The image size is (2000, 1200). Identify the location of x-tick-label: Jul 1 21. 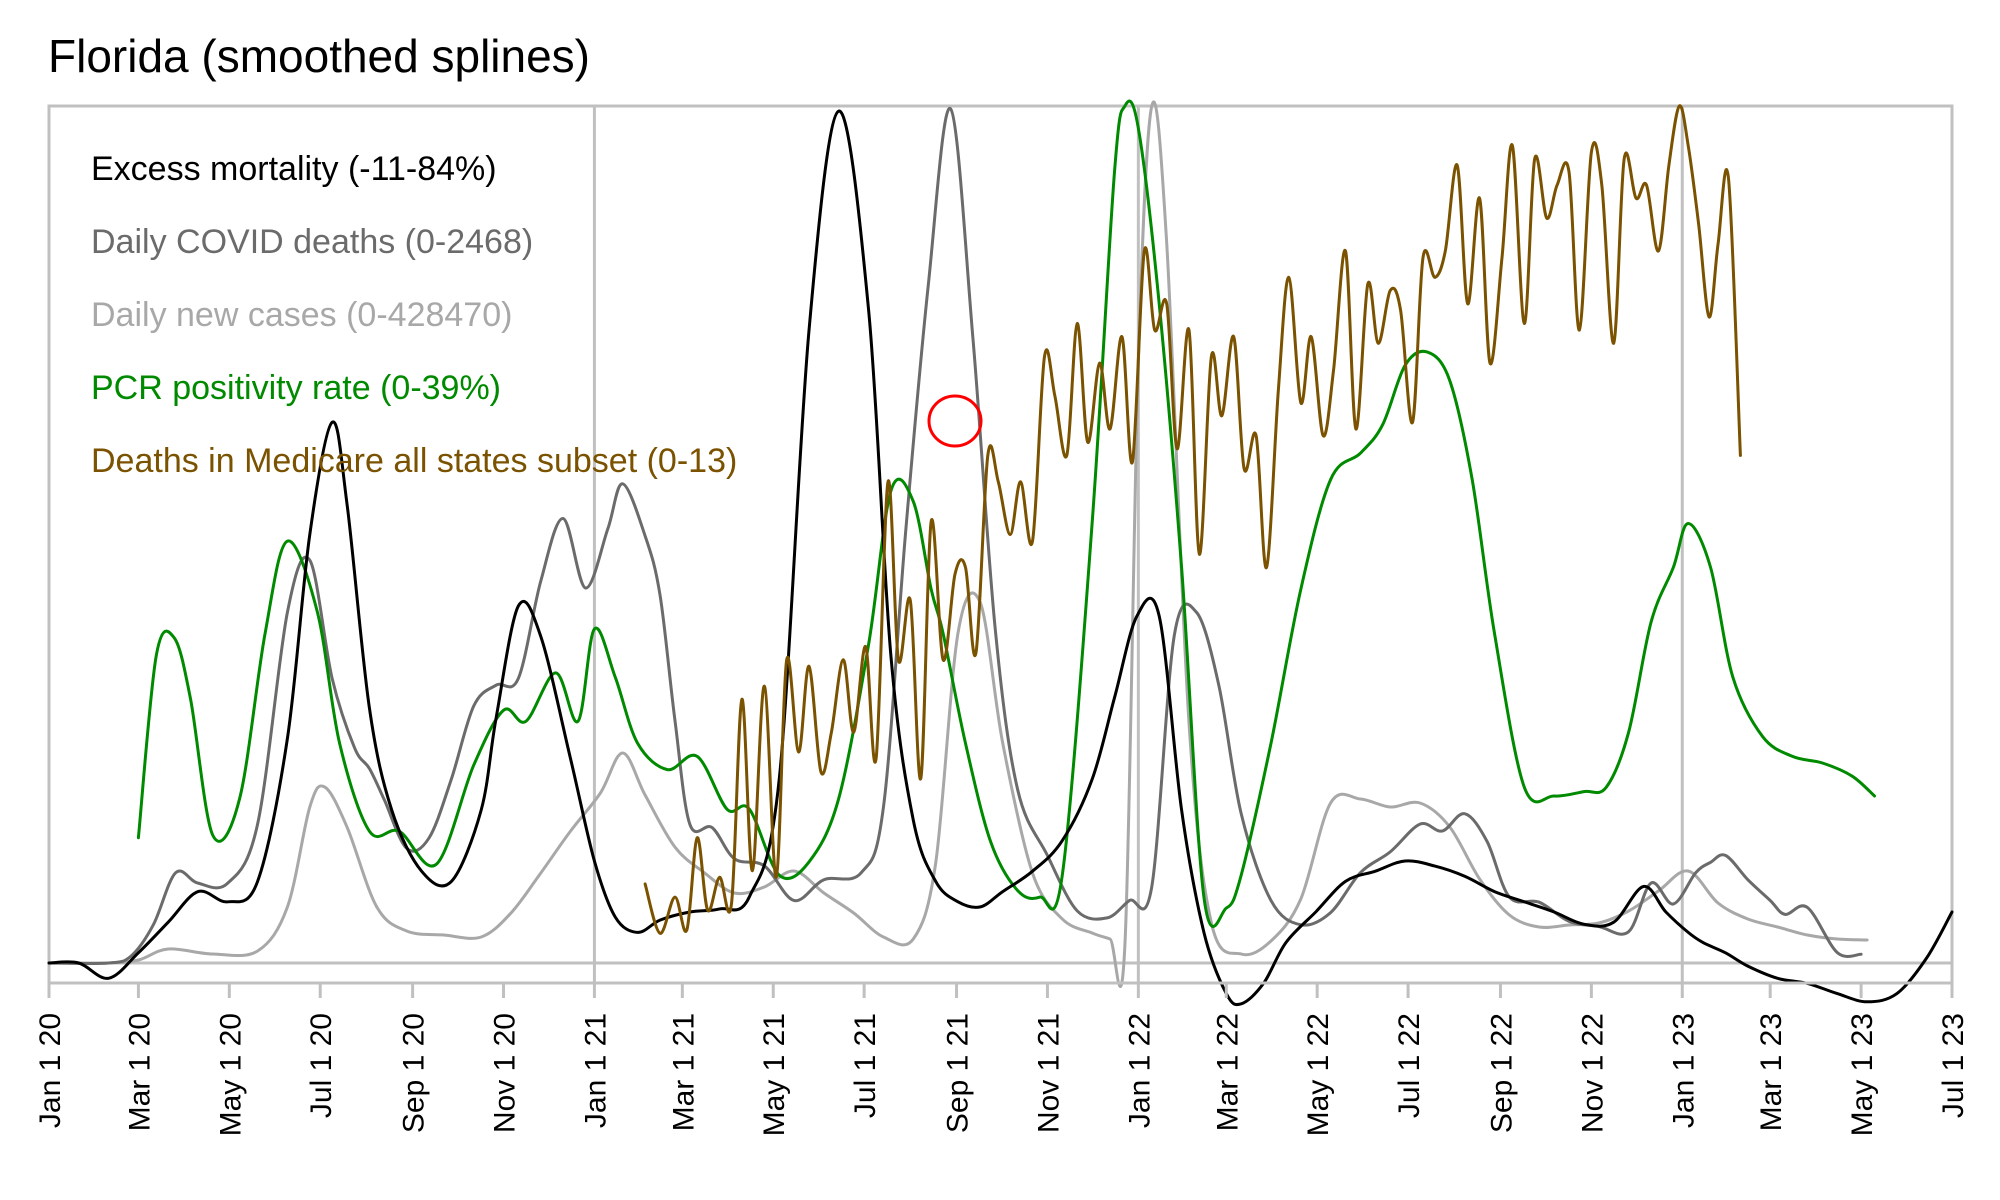
(865, 1065).